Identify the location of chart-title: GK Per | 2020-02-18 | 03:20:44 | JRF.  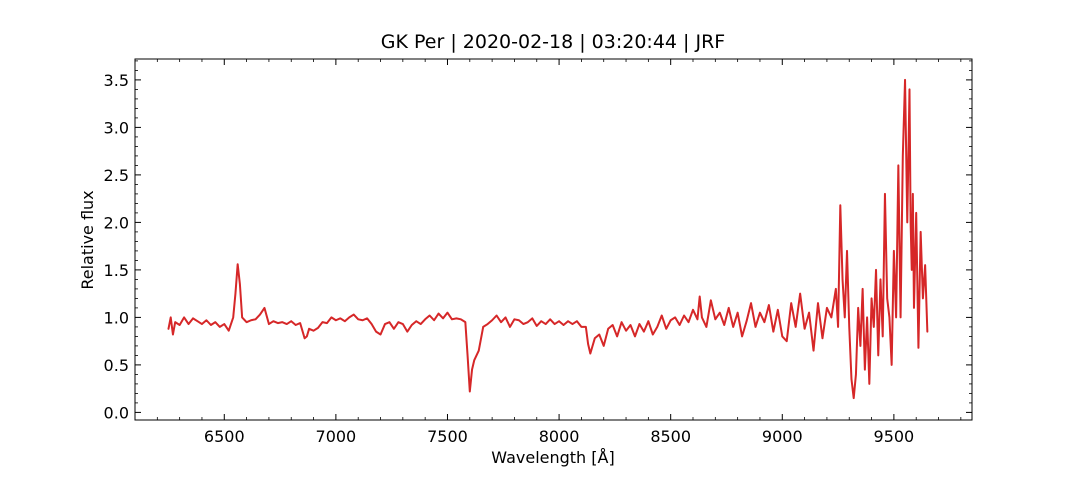
(553, 42).